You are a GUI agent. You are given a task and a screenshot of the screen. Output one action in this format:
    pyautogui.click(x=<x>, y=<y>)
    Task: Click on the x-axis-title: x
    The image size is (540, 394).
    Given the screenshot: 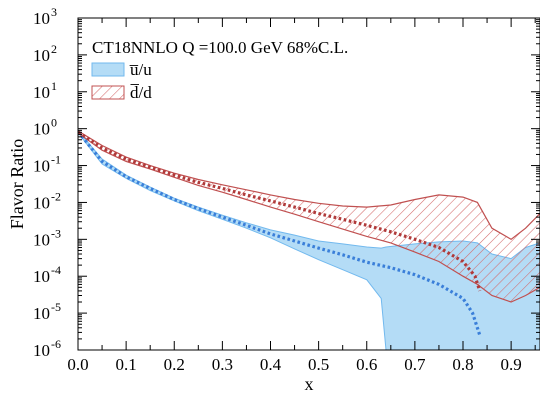 What is the action you would take?
    pyautogui.click(x=309, y=384)
    